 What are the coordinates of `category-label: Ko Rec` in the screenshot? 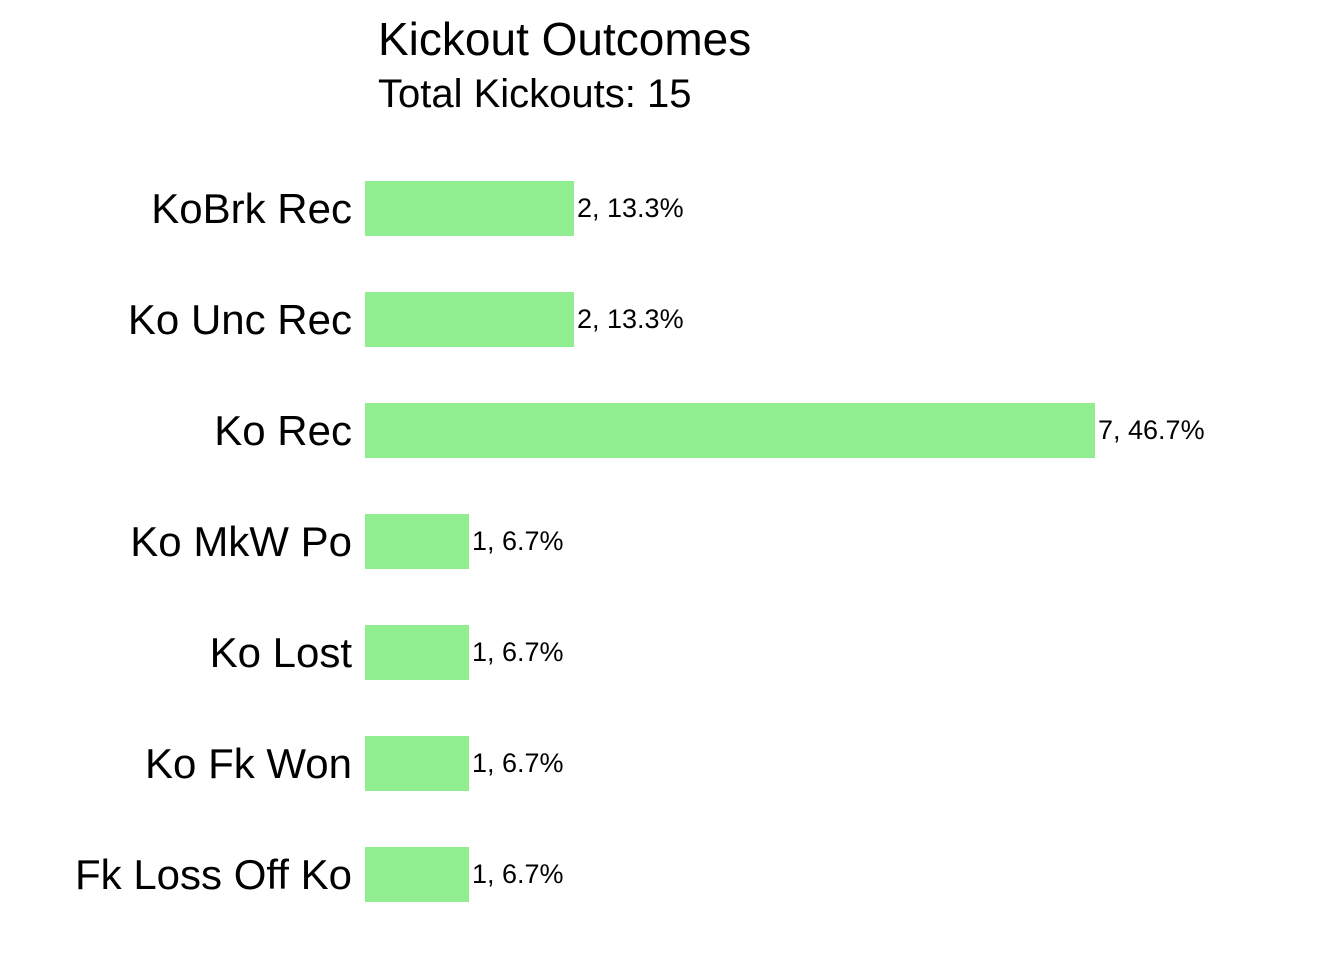 It's located at (283, 430).